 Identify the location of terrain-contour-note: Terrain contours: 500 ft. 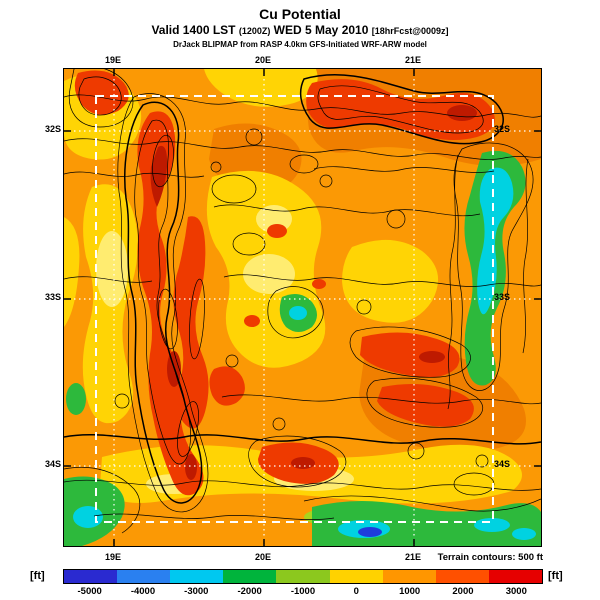
(490, 557).